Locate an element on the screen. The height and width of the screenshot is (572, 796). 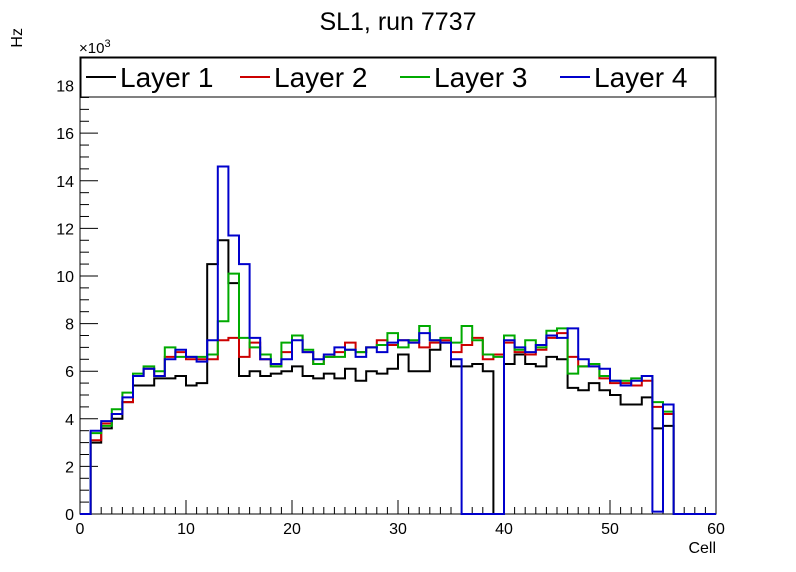
legend-label-layer-1: Layer 1 is located at coordinates (166, 77).